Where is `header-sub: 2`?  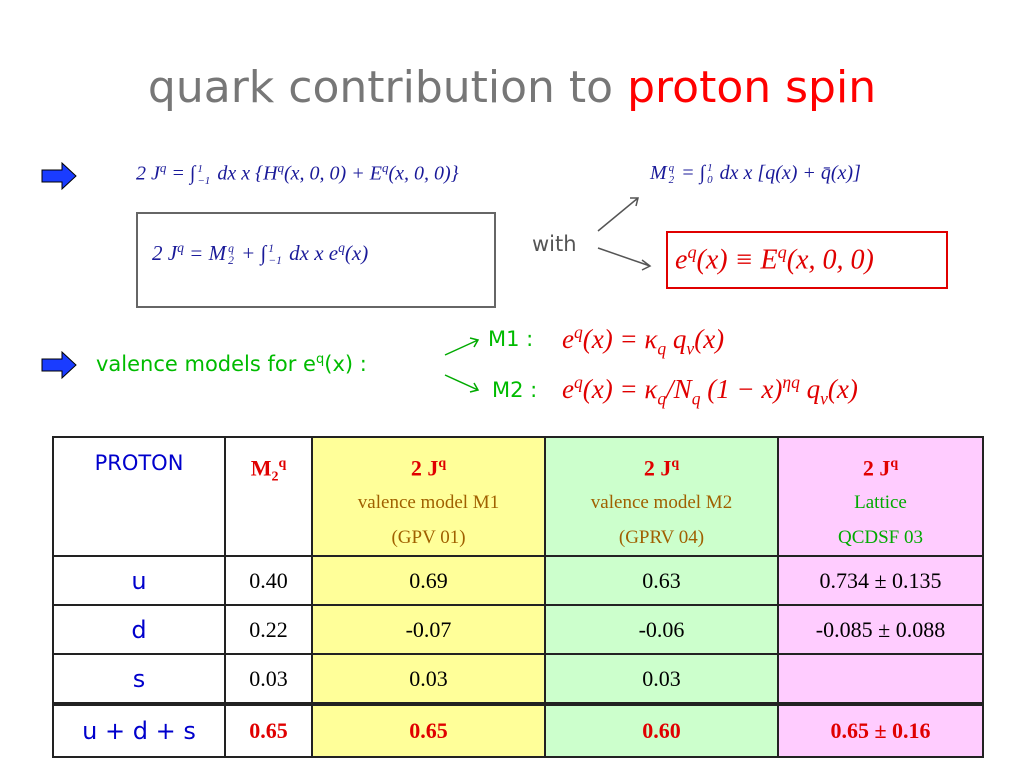 header-sub: 2 is located at coordinates (275, 477).